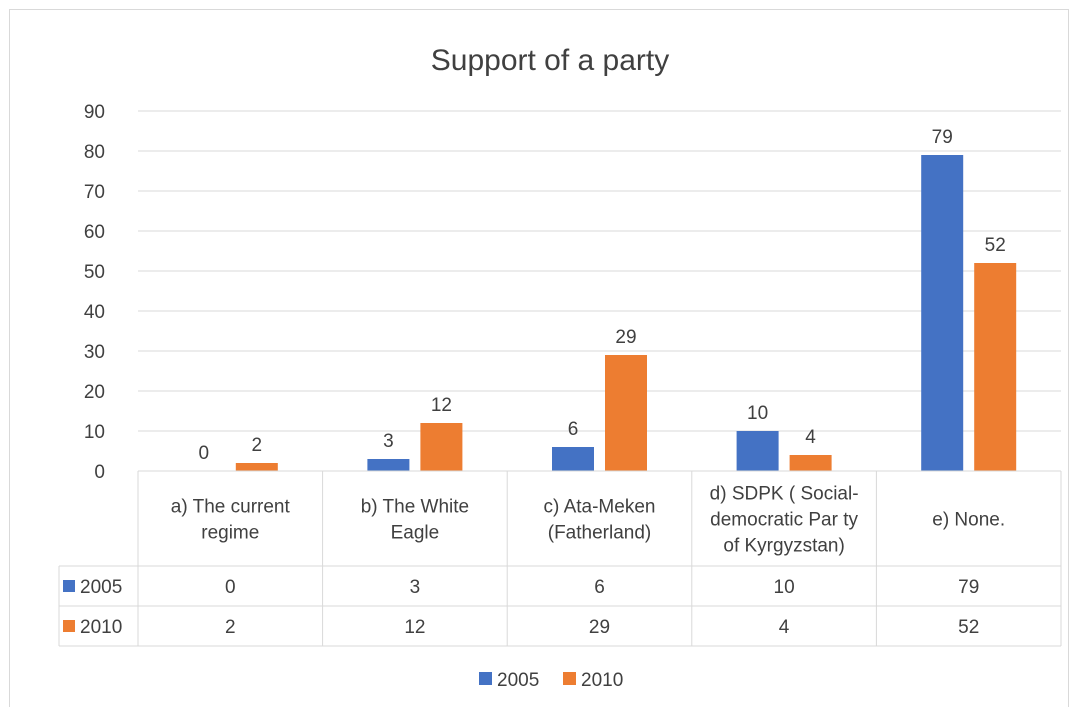 This screenshot has width=1079, height=707. Describe the element at coordinates (94, 292) in the screenshot. I see `y-axis: 0 10 20 30 40 50 60 70 80 90` at that location.